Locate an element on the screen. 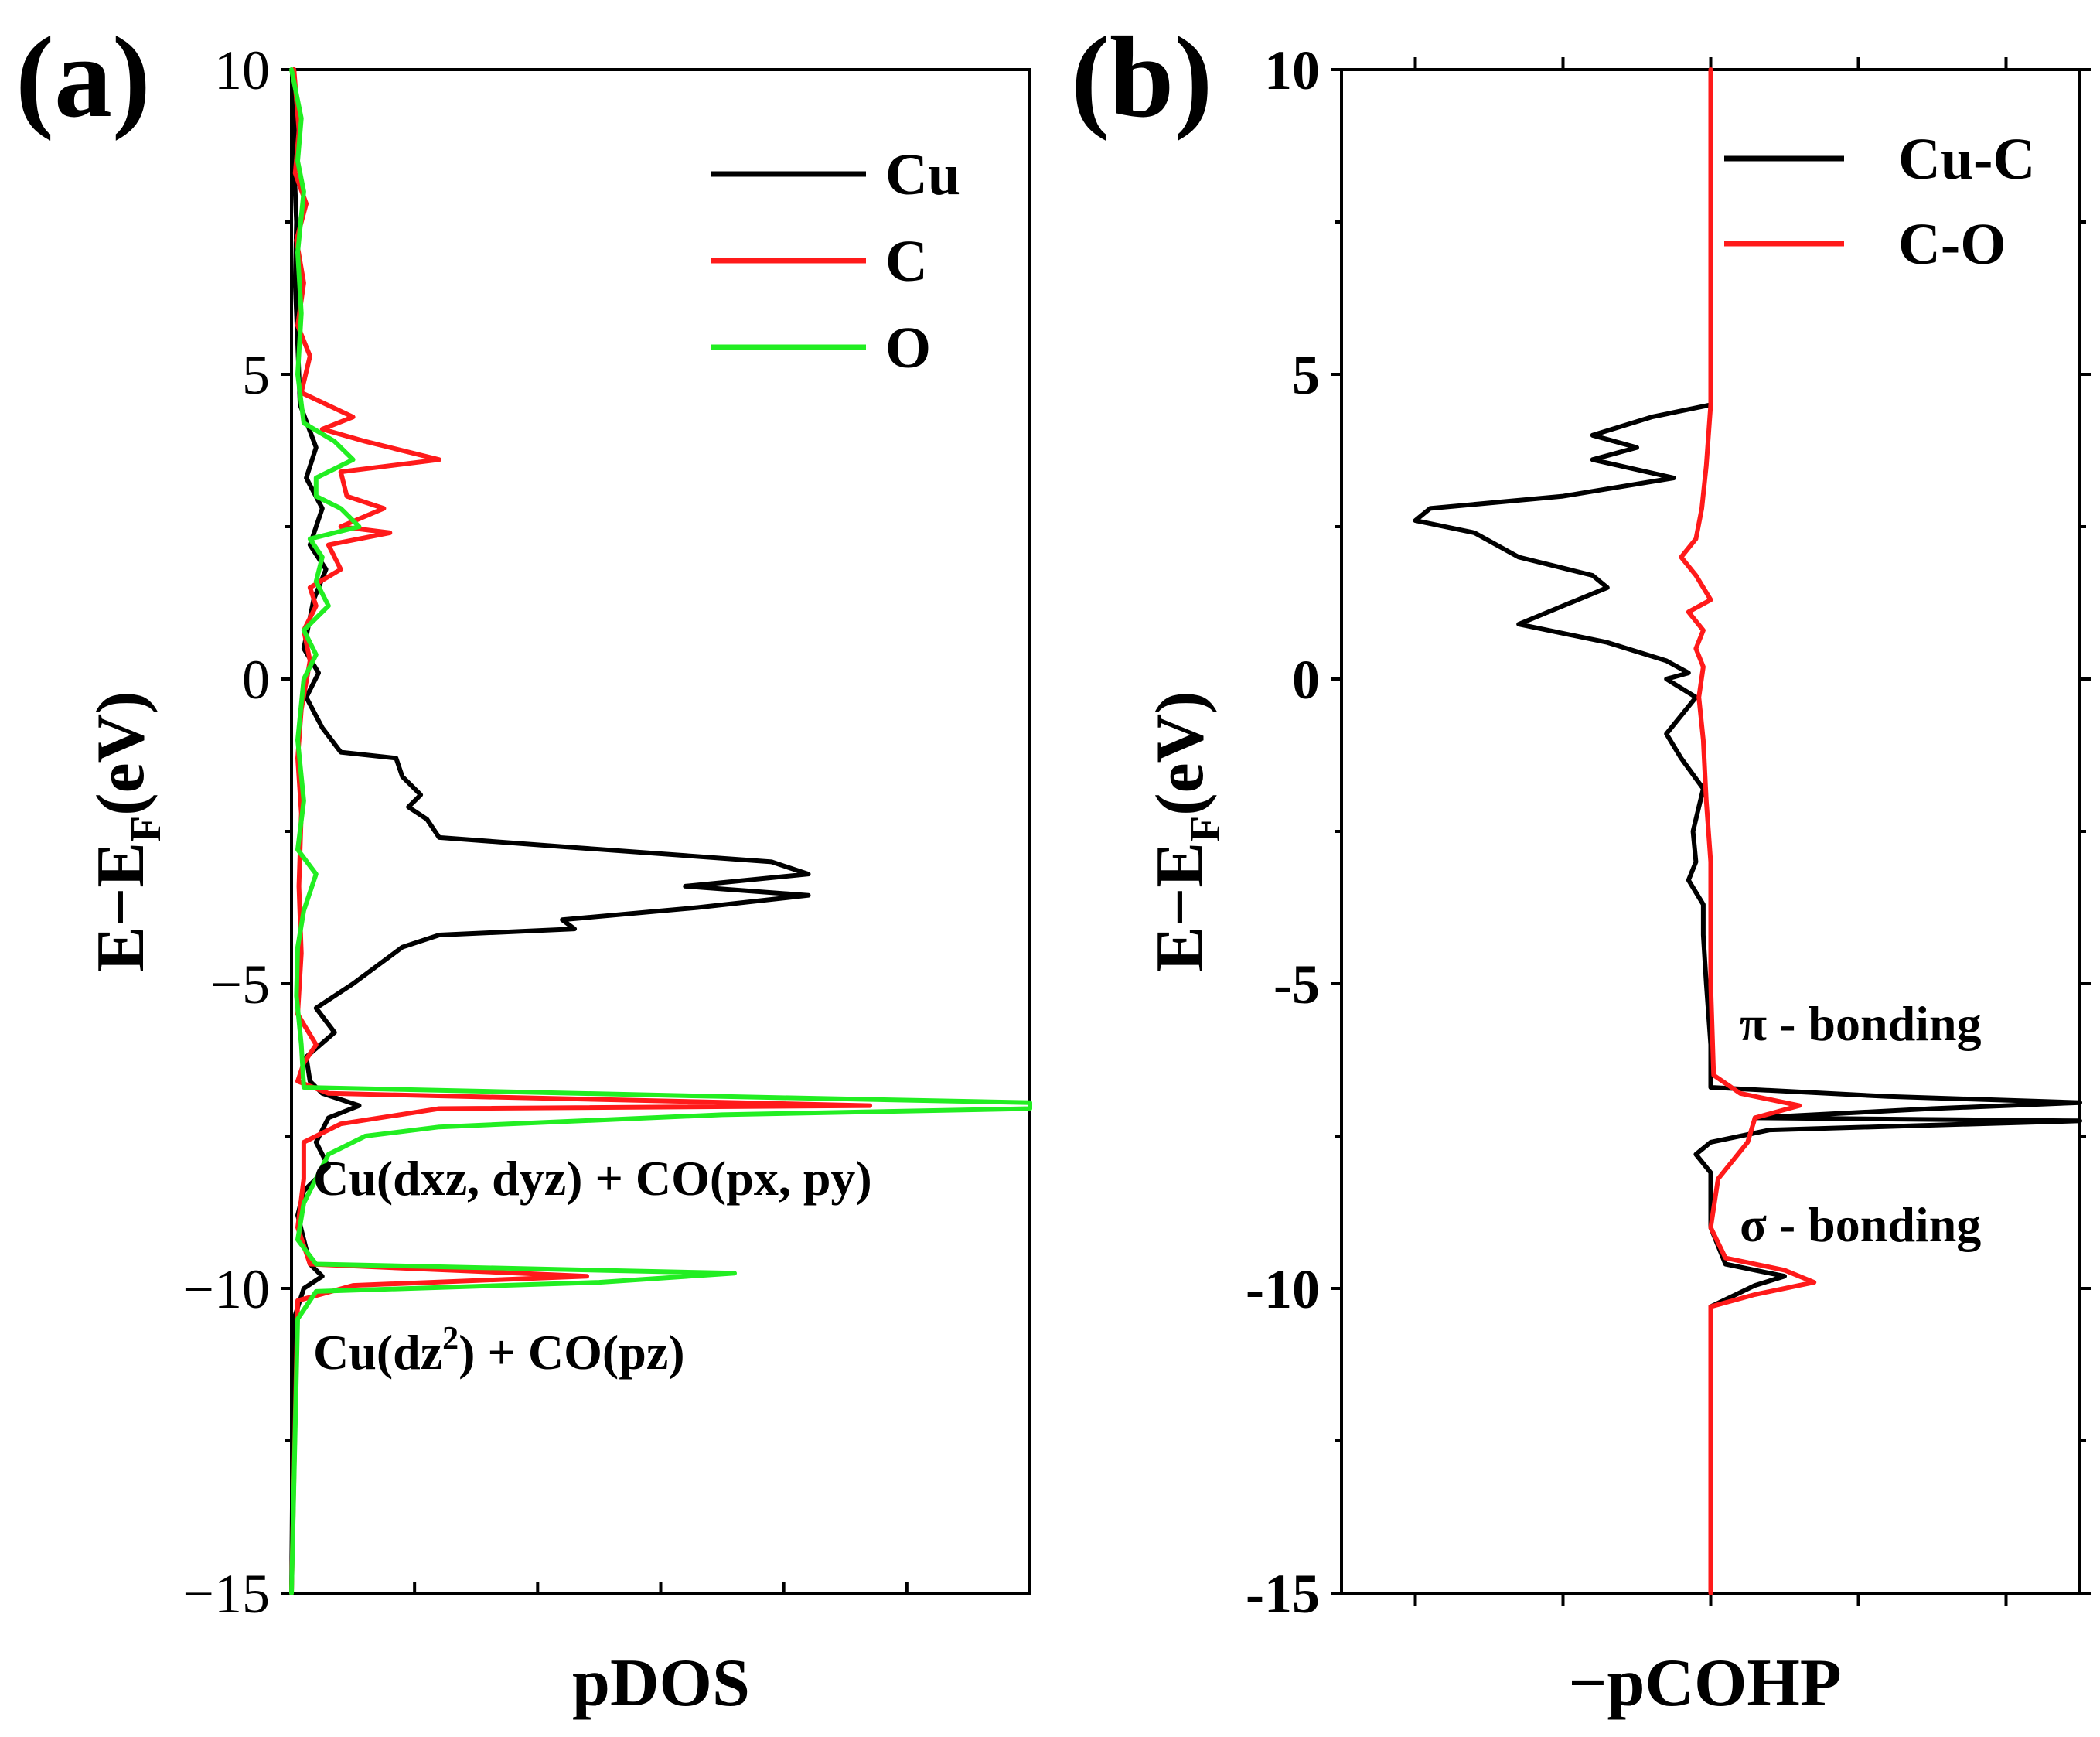 The image size is (2100, 1737). panel-b-y-title-tail: (eV) is located at coordinates (1180, 753).